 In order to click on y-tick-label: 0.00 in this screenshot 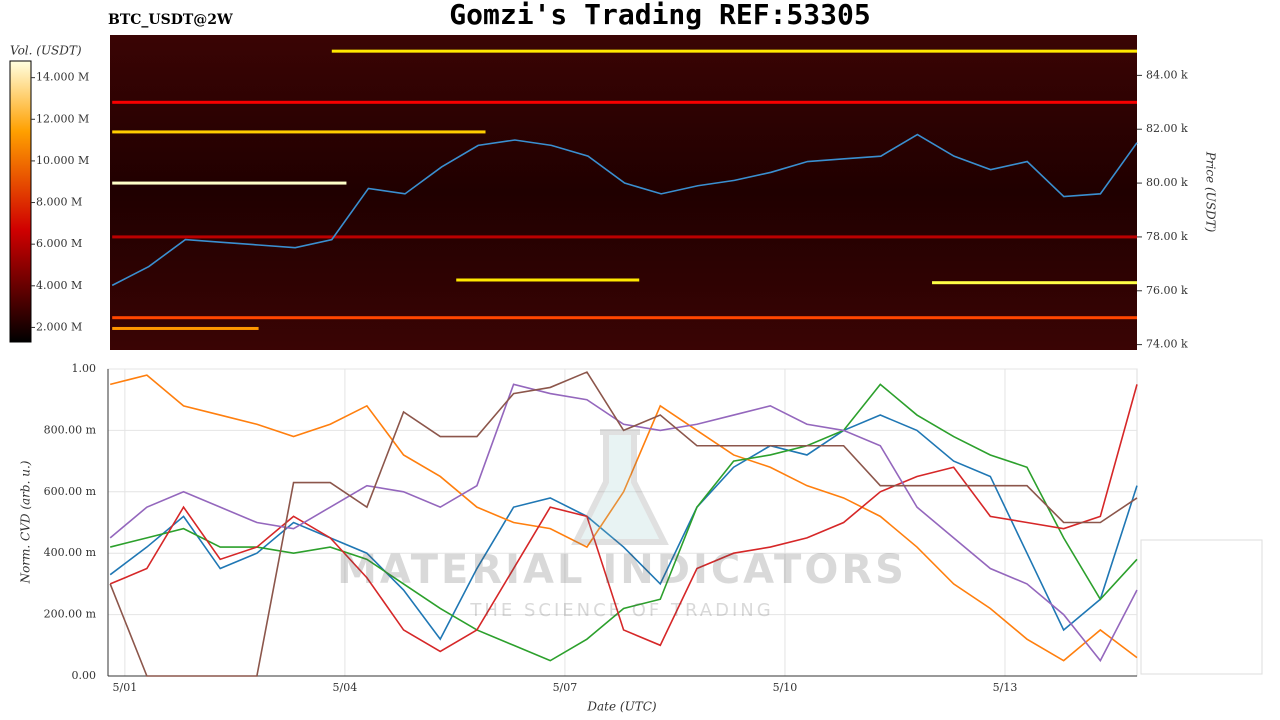, I will do `click(84, 675)`.